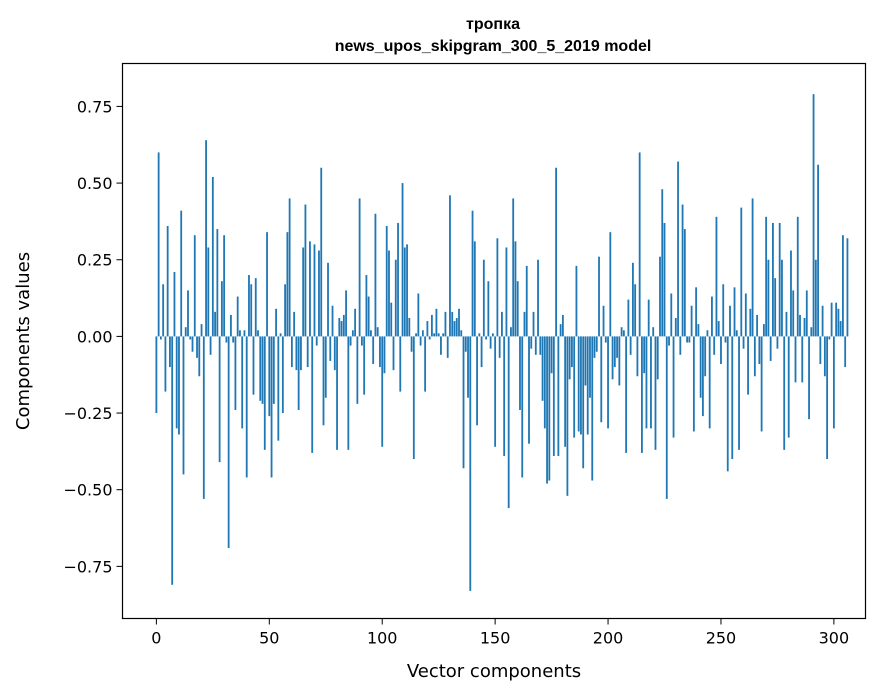  Describe the element at coordinates (382, 638) in the screenshot. I see `x-tick-label: 100` at that location.